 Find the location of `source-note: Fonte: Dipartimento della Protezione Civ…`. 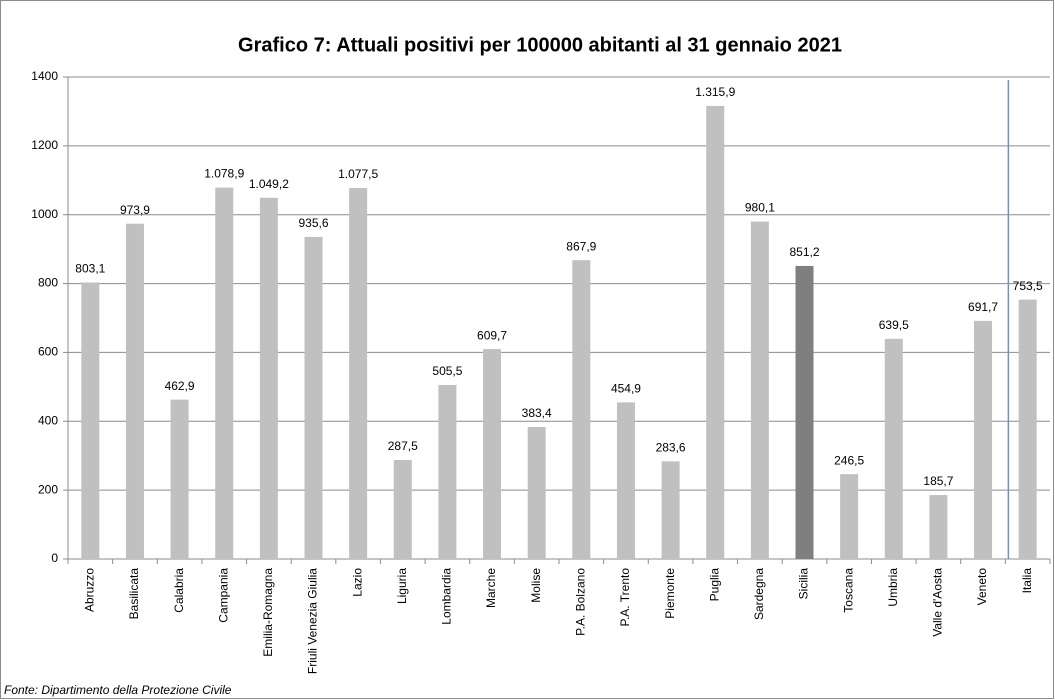

source-note: Fonte: Dipartimento della Protezione Civ… is located at coordinates (118, 690).